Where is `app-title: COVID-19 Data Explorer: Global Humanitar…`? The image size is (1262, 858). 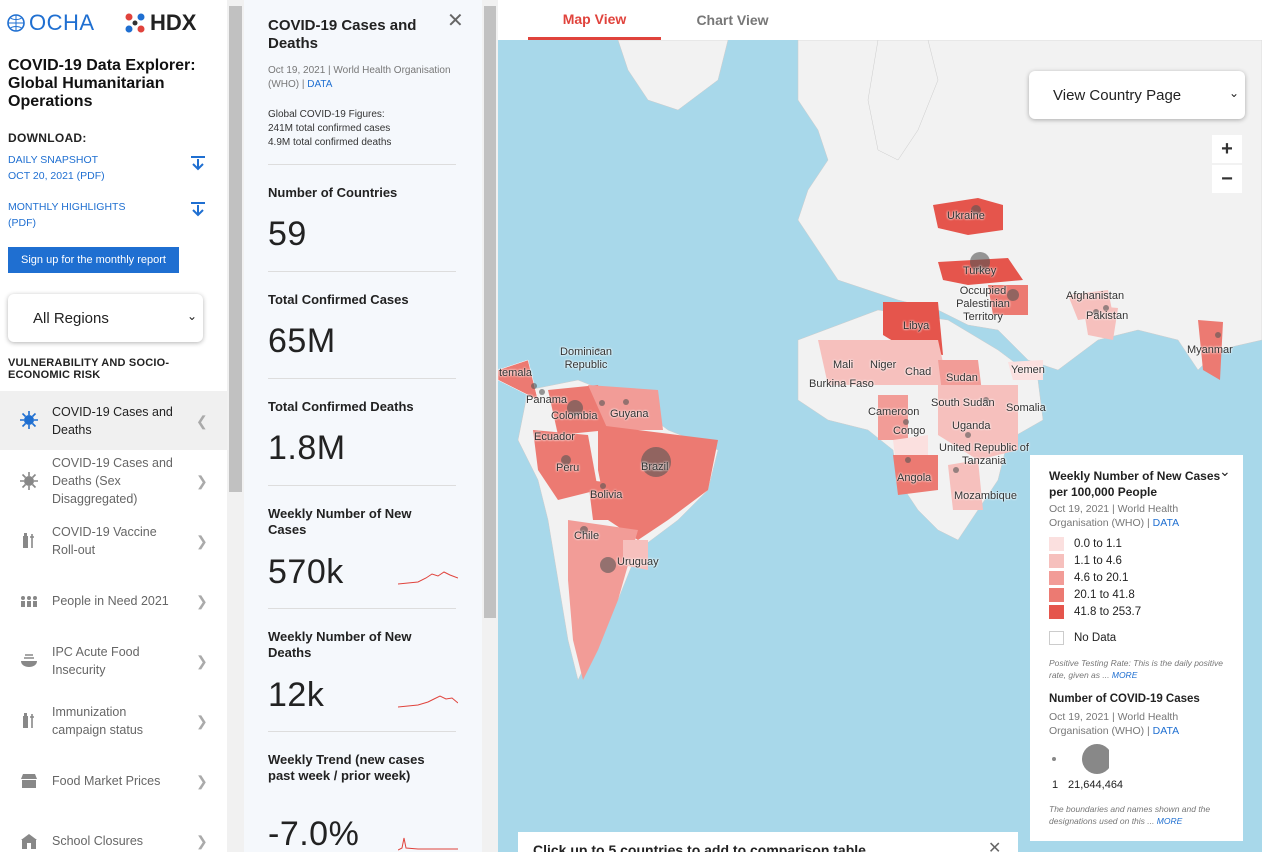
app-title: COVID-19 Data Explorer: Global Humanitar… is located at coordinates (102, 83).